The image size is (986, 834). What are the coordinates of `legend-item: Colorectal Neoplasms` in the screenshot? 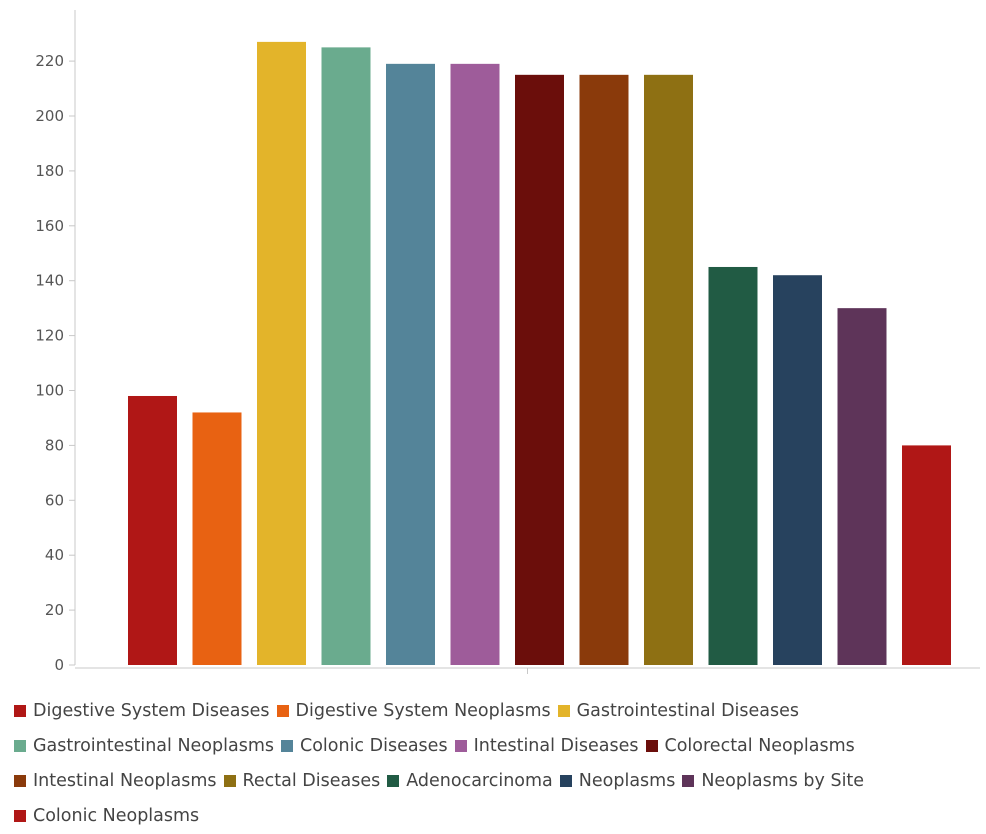 It's located at (750, 746).